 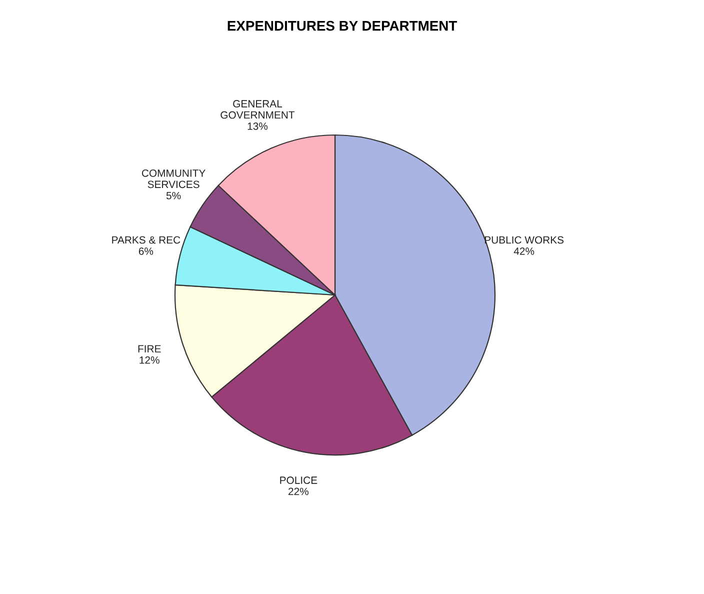 What do you see at coordinates (343, 25) in the screenshot?
I see `chart-title: EXPENDITURES BY DEPARTMENT` at bounding box center [343, 25].